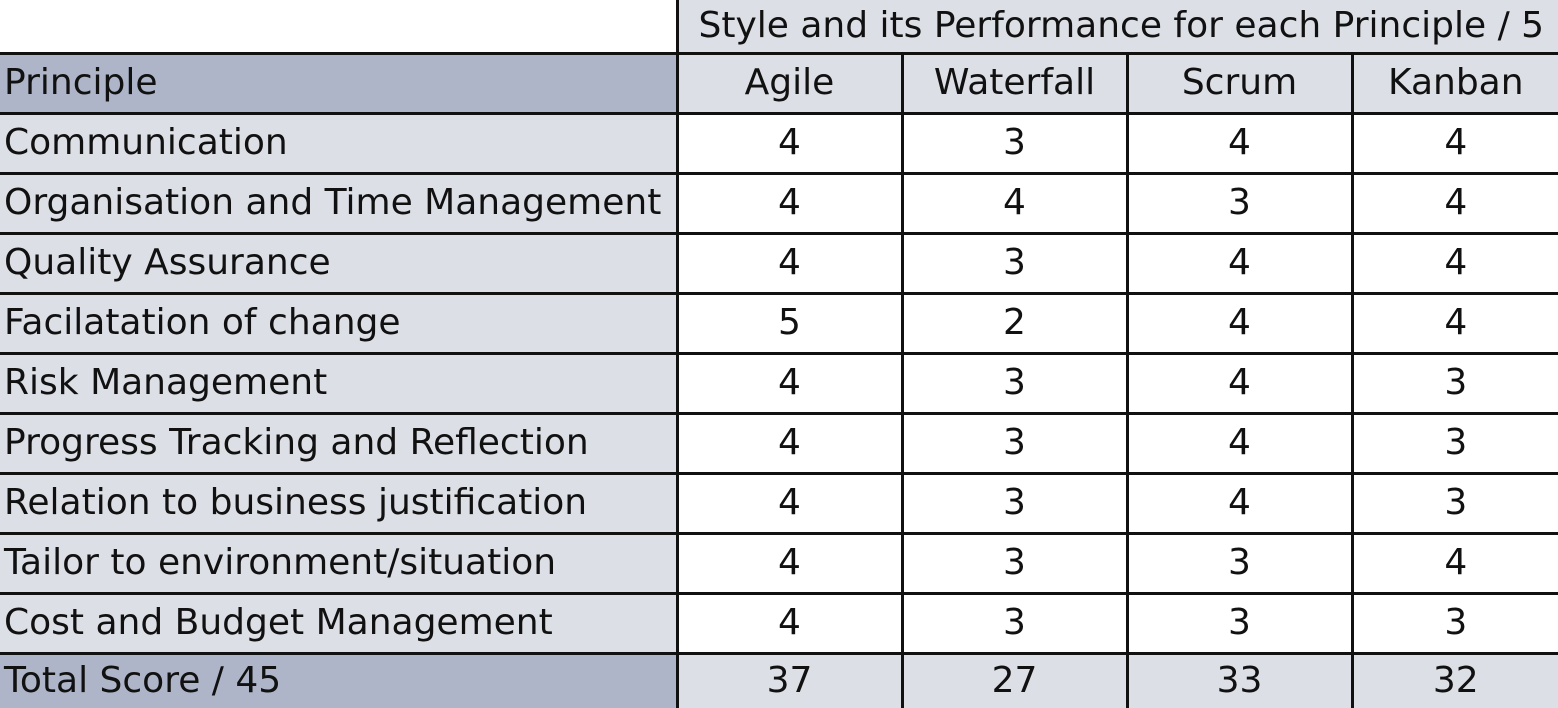  What do you see at coordinates (1013, 82) in the screenshot?
I see `style-header-waterfall: Waterfall` at bounding box center [1013, 82].